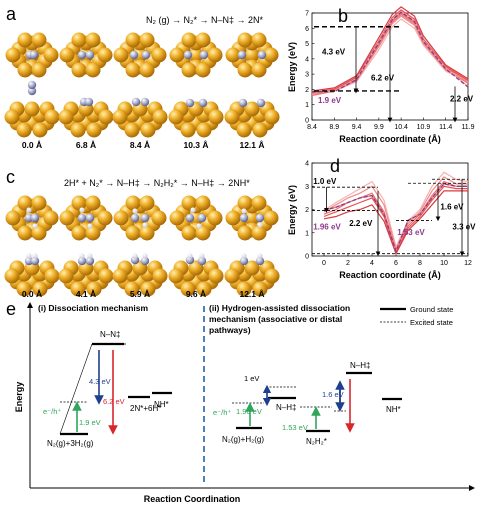 The height and width of the screenshot is (509, 490). Describe the element at coordinates (312, 127) in the screenshot. I see `x-tick-label: 8.4` at that location.